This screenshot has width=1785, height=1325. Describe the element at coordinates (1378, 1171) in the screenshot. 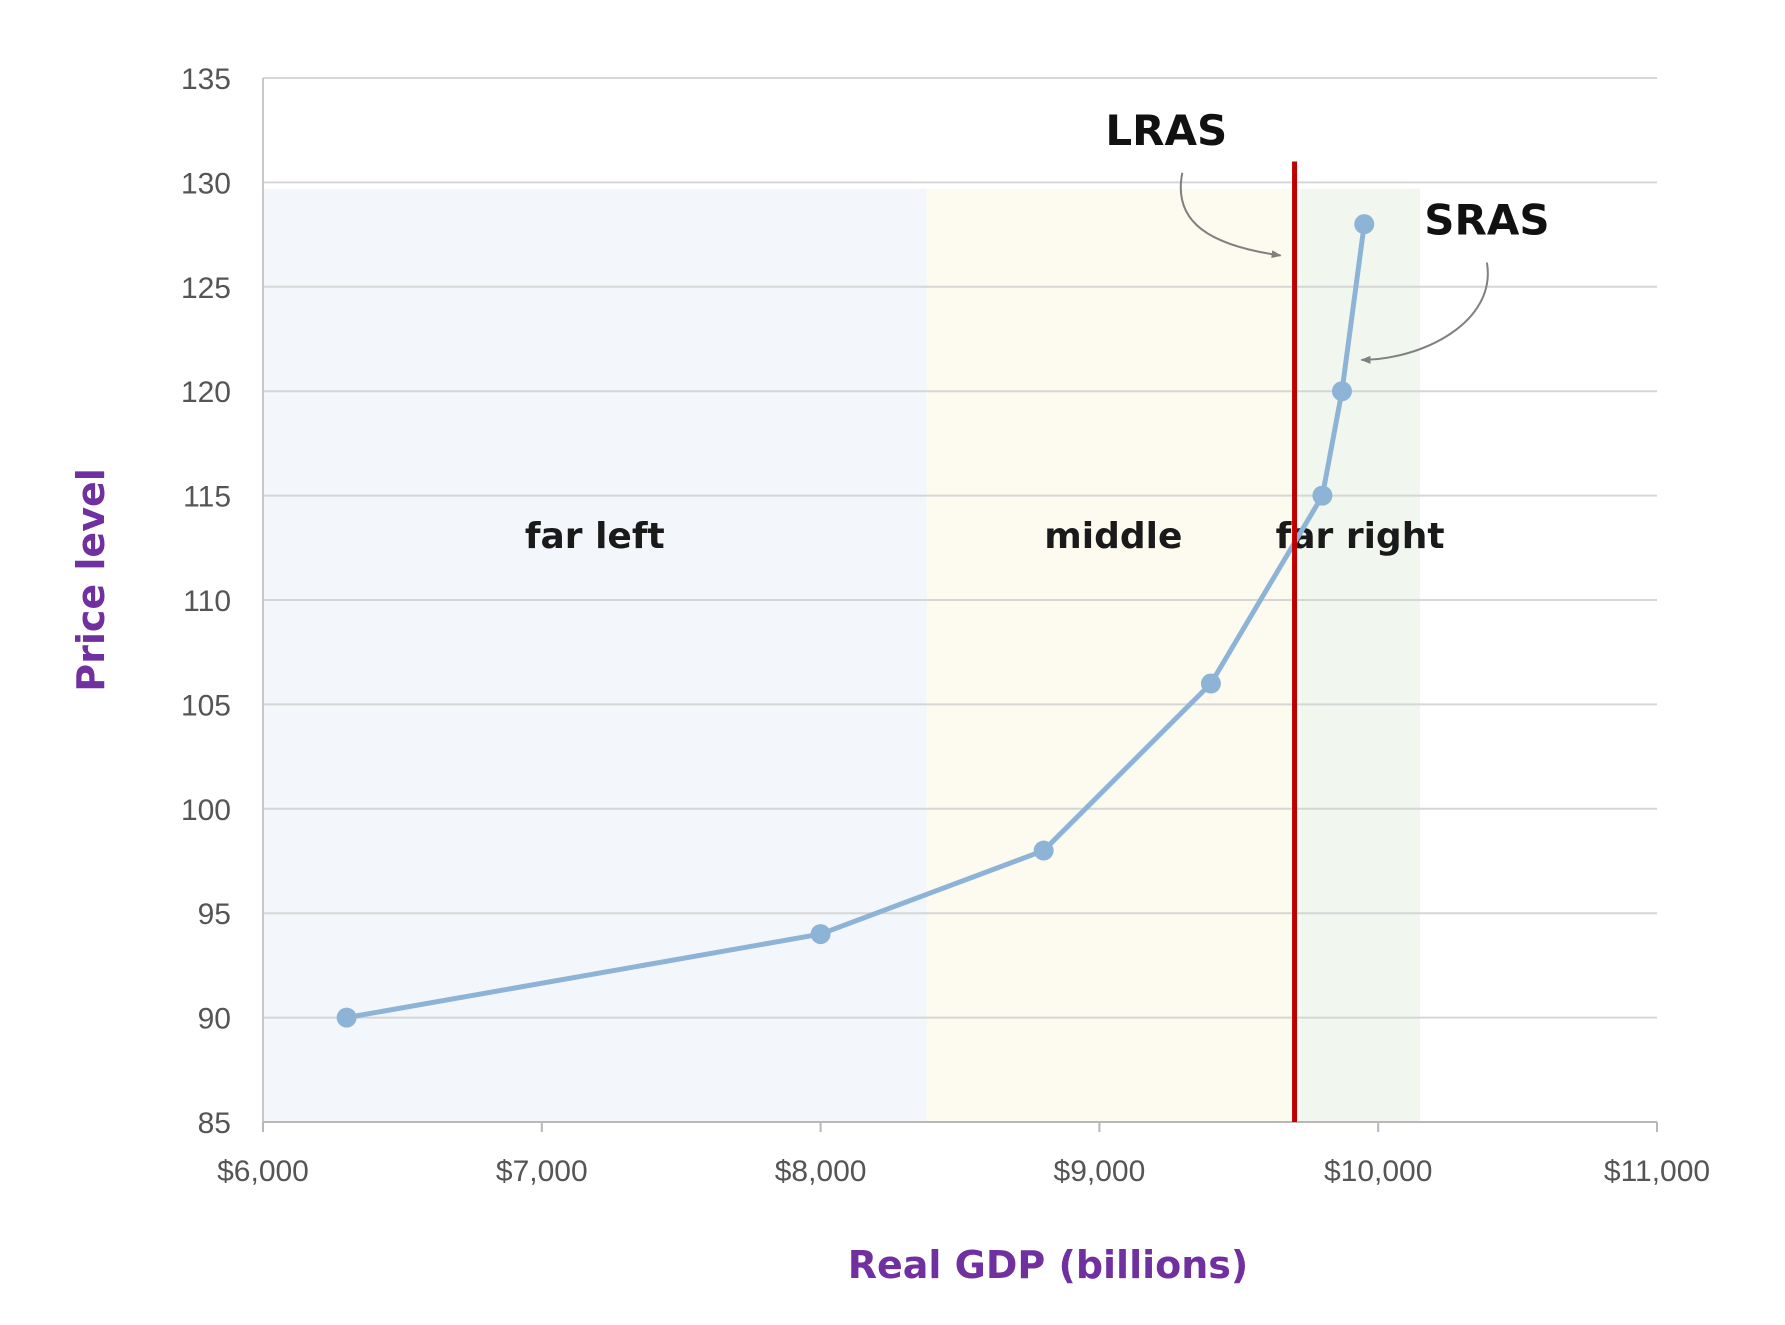

I see `x-tick-label-10000: $10,000` at that location.